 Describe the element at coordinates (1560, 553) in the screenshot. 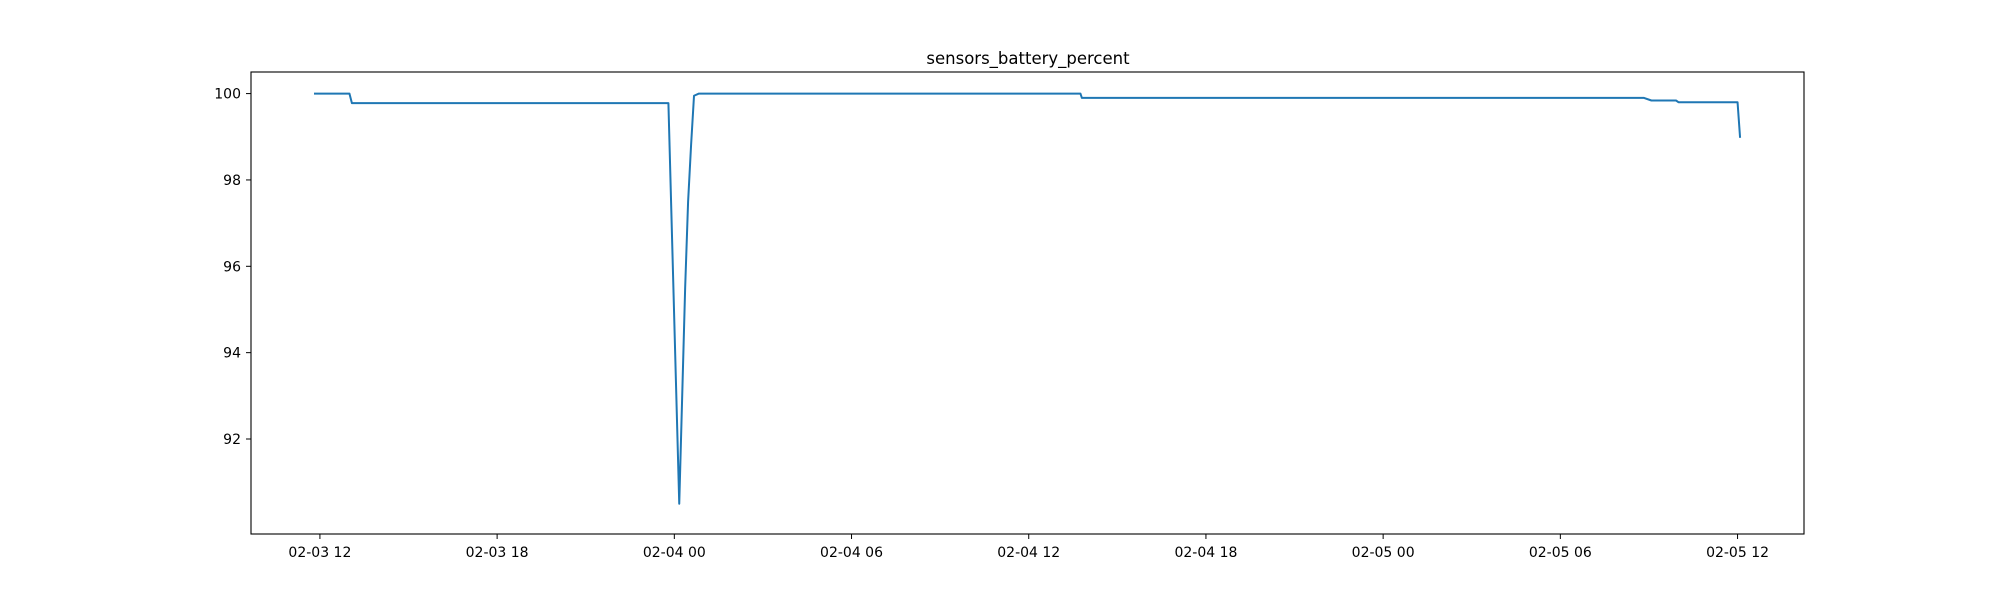

I see `x-tick-label: 02-05 06` at that location.